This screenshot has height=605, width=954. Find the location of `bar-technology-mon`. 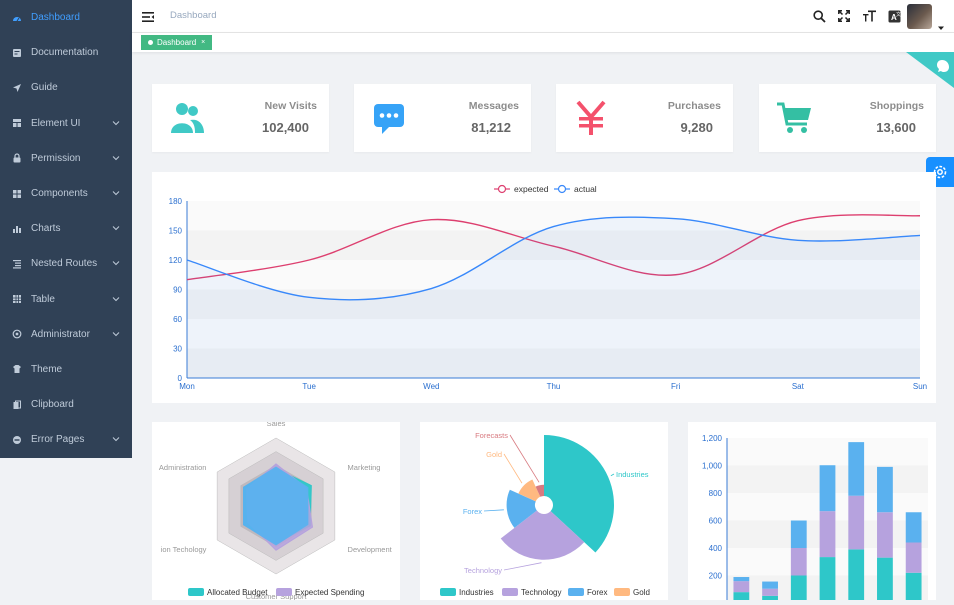

bar-technology-mon is located at coordinates (741, 587).